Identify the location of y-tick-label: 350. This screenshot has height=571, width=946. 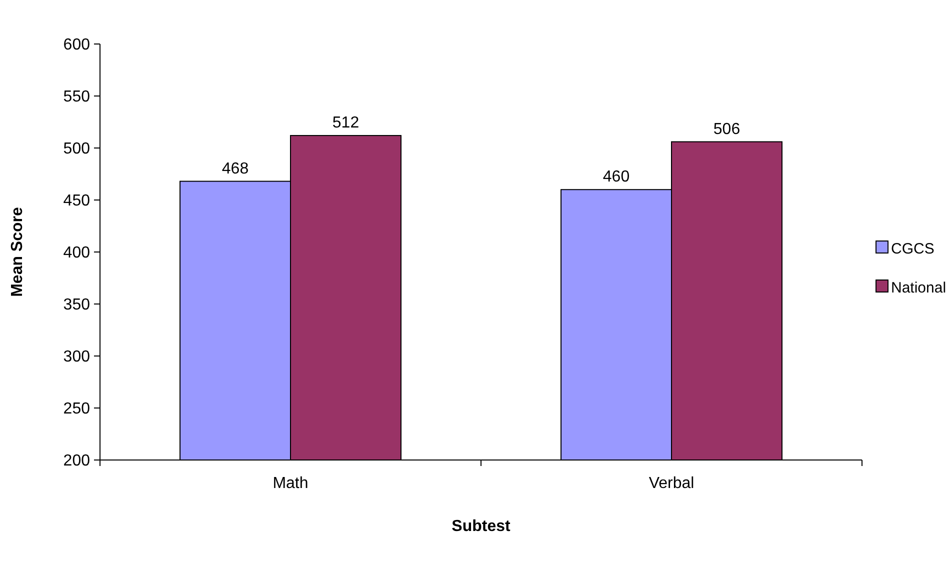
(76, 305).